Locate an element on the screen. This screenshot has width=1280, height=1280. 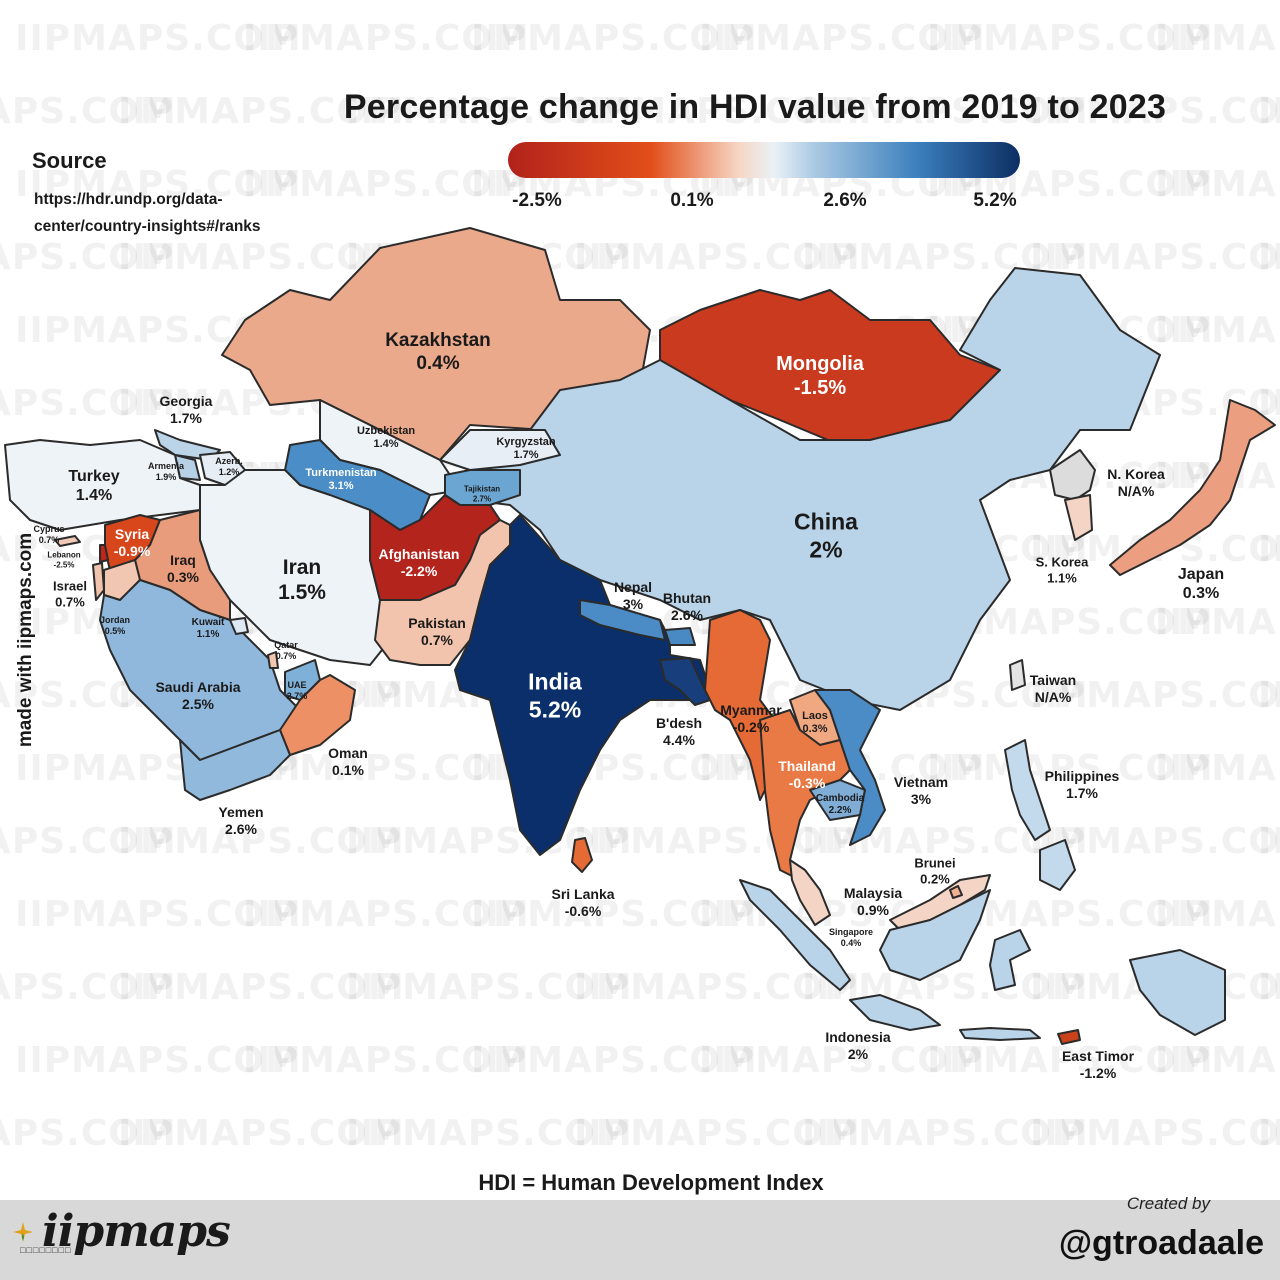
label-vietnam: Vietnam 3% is located at coordinates (921, 790).